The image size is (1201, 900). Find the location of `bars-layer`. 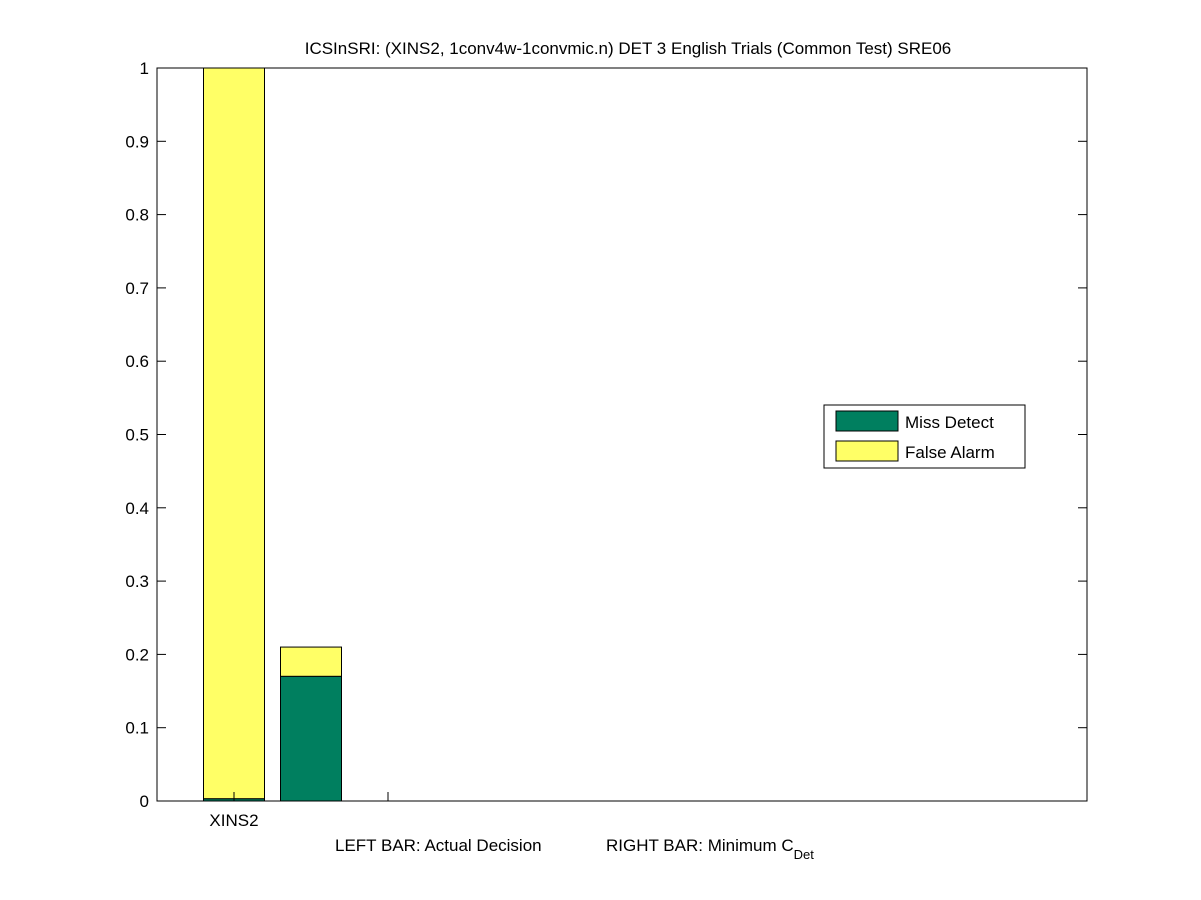

bars-layer is located at coordinates (272, 434).